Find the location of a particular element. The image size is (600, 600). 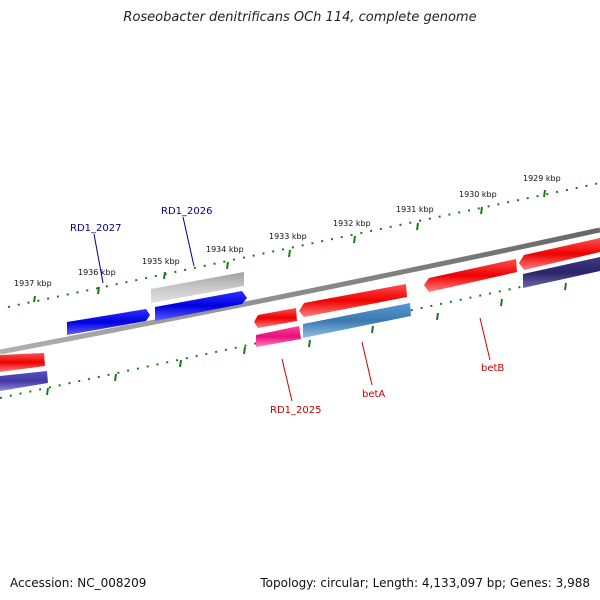

leader-rd1-2027 is located at coordinates (98, 258).